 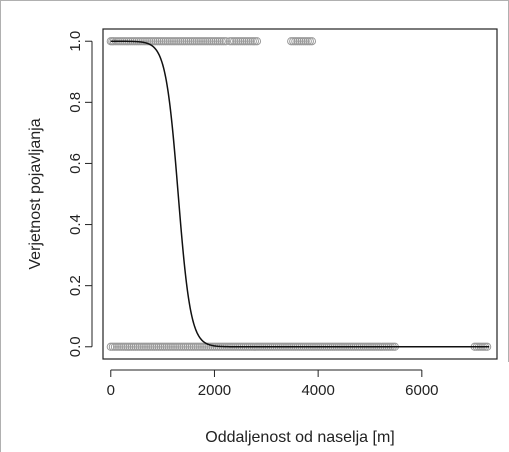 I want to click on x-tick-label: 4000, so click(x=317, y=390).